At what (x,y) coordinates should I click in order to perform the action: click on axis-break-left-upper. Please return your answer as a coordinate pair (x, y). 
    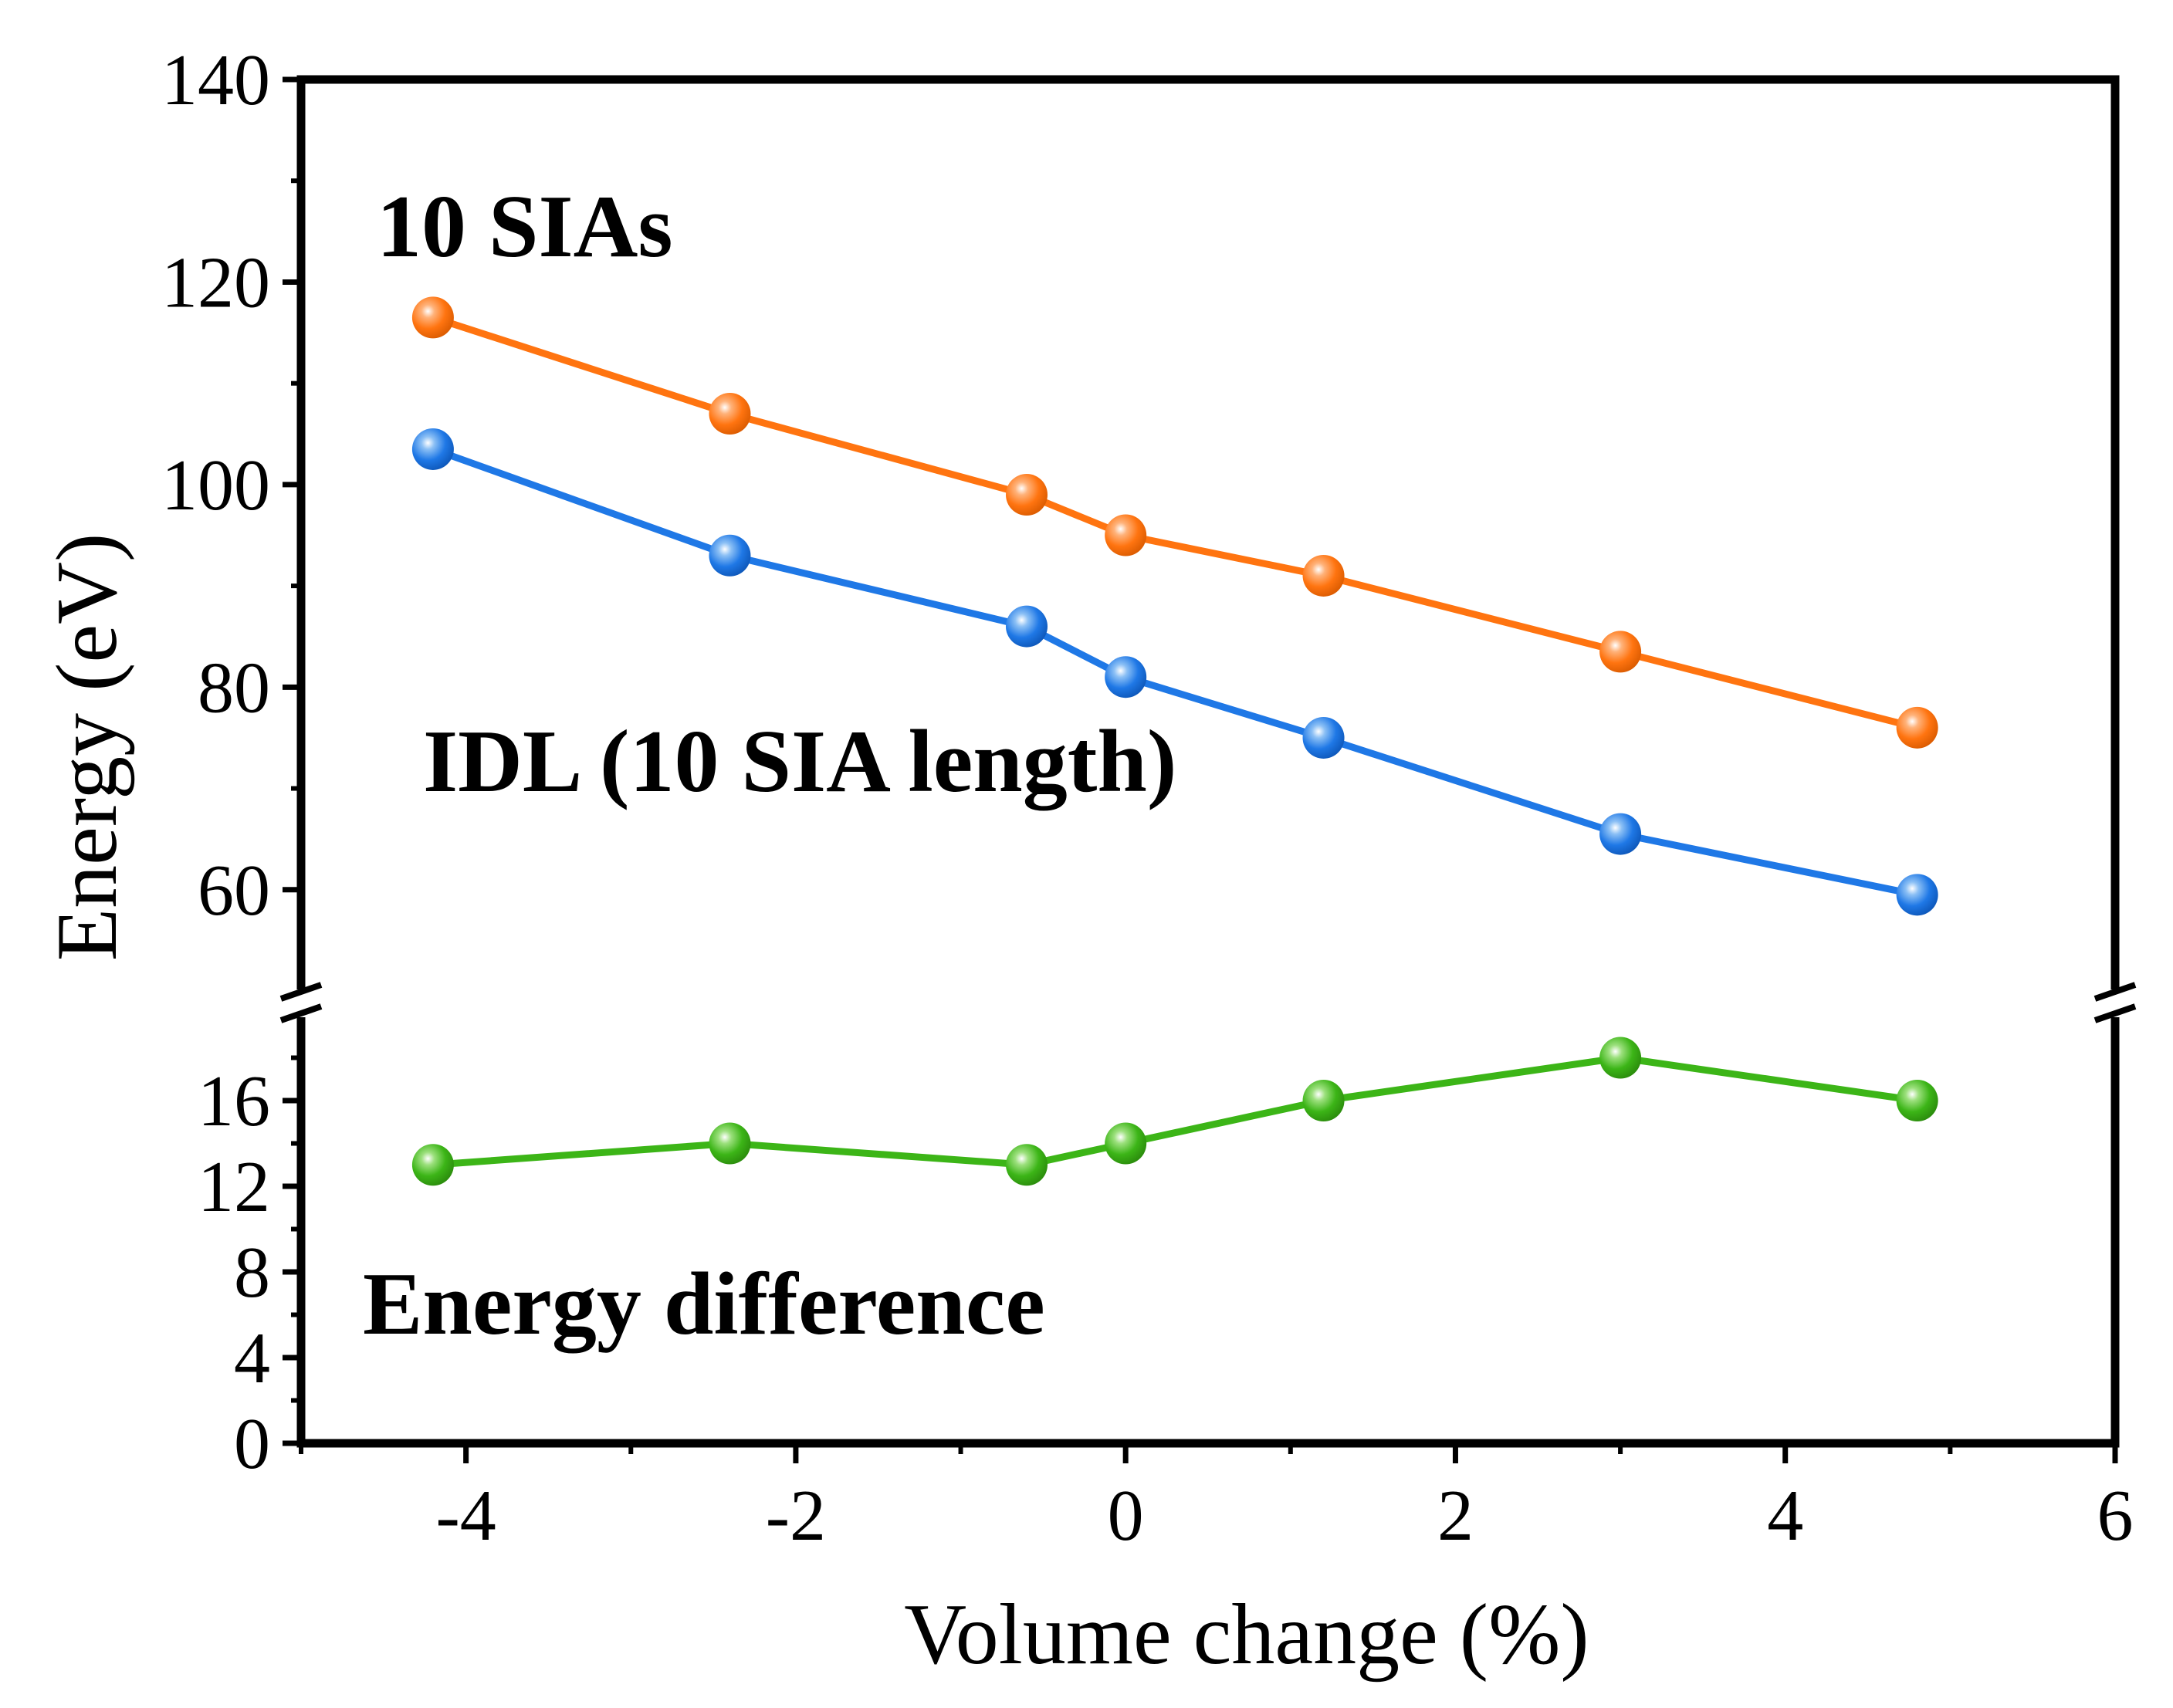
    Looking at the image, I should click on (301, 992).